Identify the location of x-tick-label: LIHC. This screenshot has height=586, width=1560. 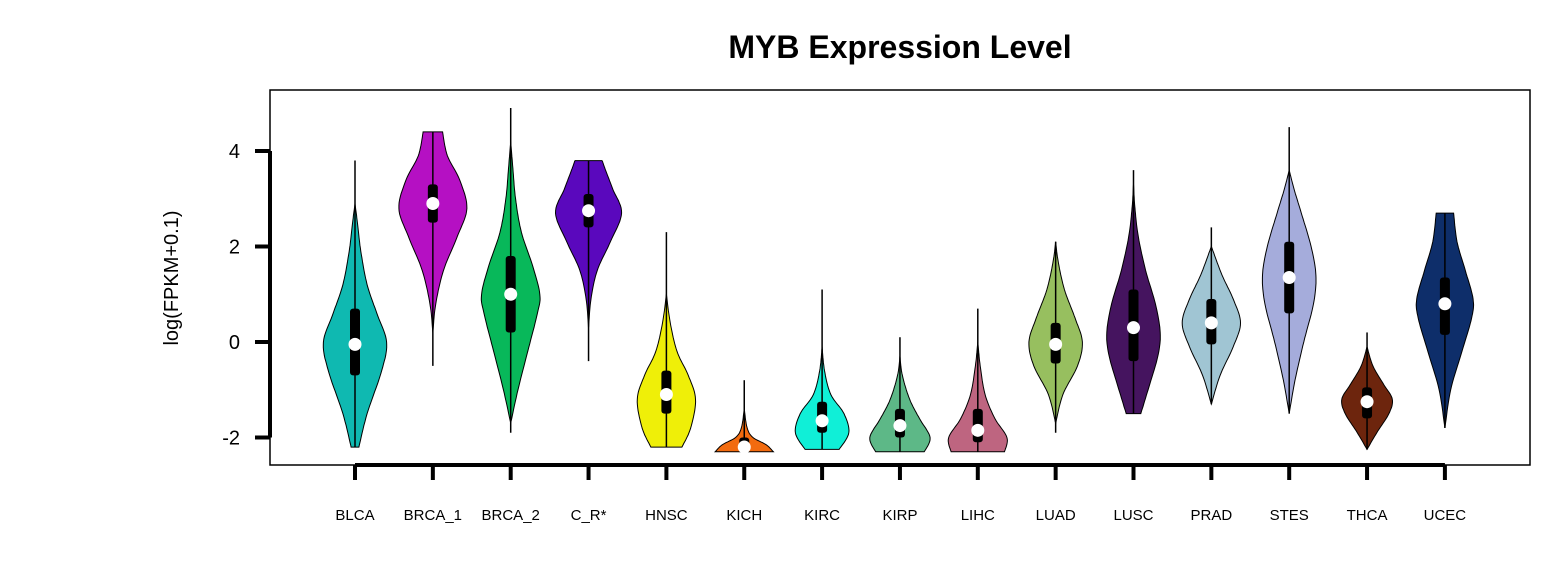
(978, 515).